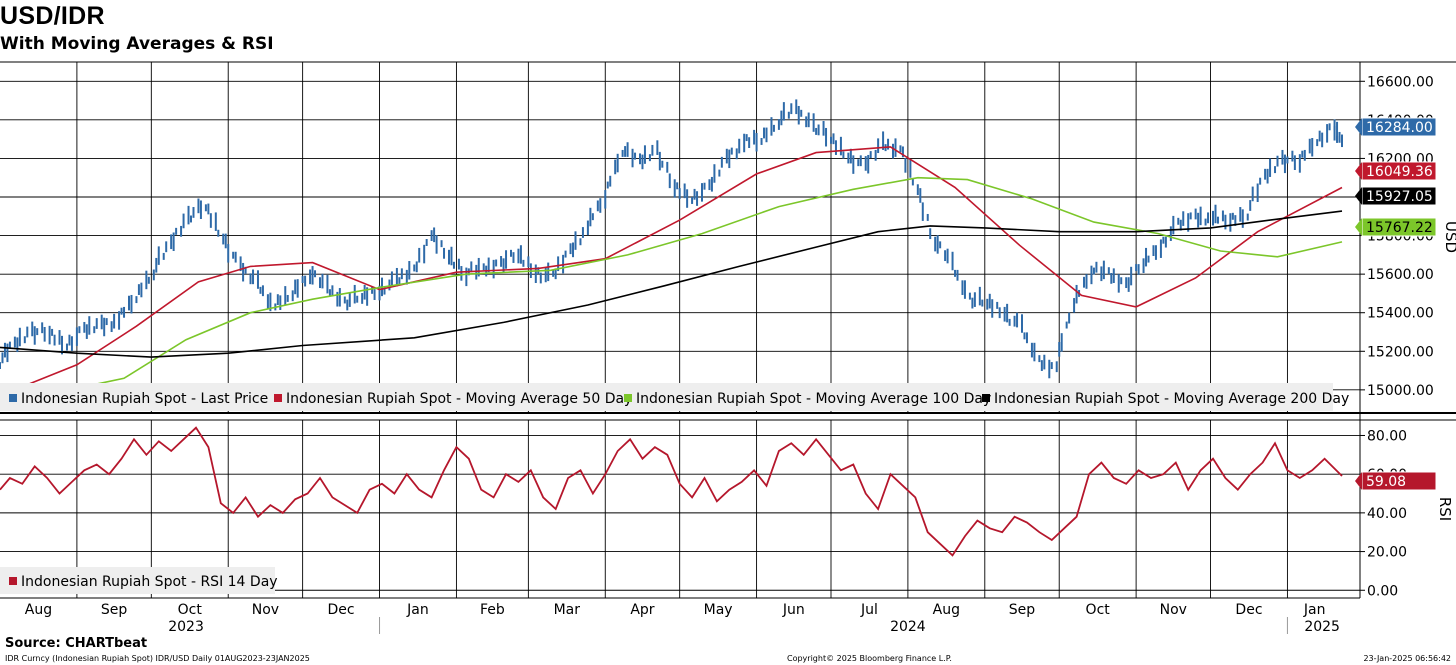  I want to click on x-tick-label: May, so click(718, 610).